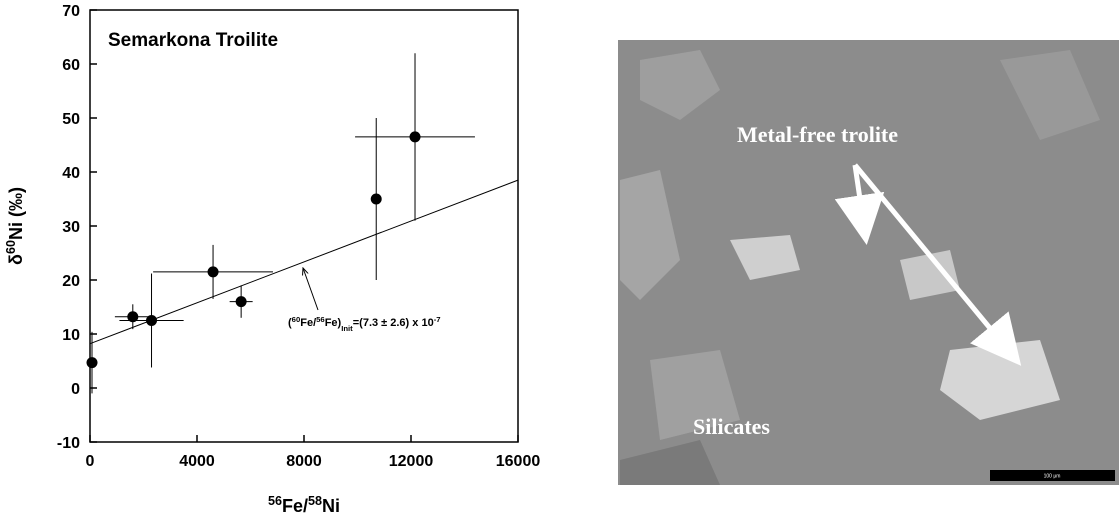  I want to click on y-tick-label: 20, so click(71, 281).